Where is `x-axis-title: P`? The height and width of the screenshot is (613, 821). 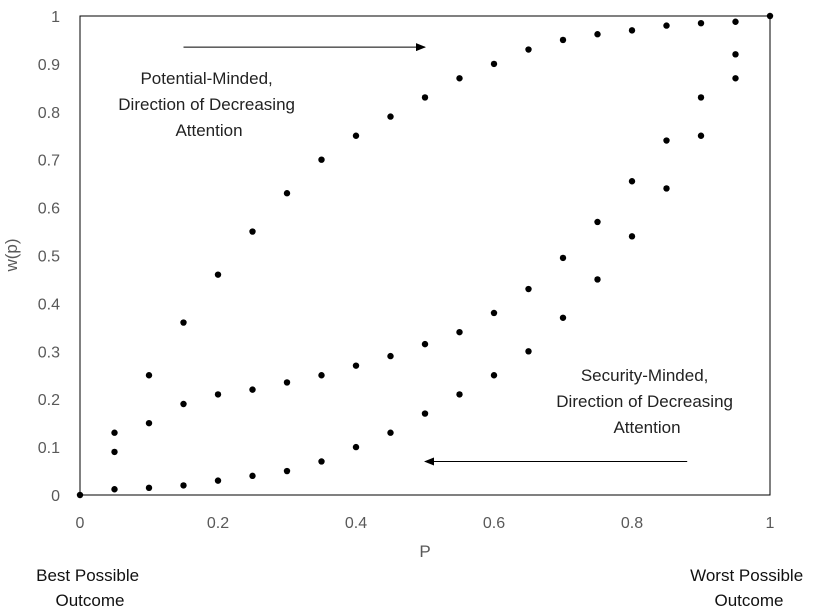
x-axis-title: P is located at coordinates (424, 551).